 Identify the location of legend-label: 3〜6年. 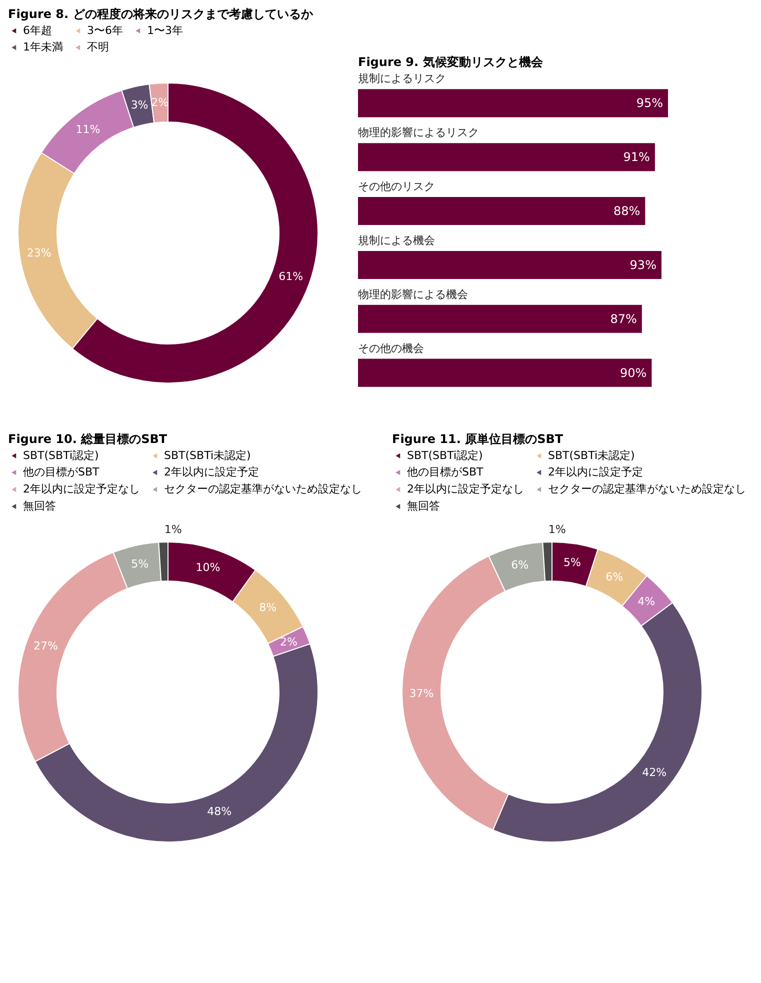
(105, 30).